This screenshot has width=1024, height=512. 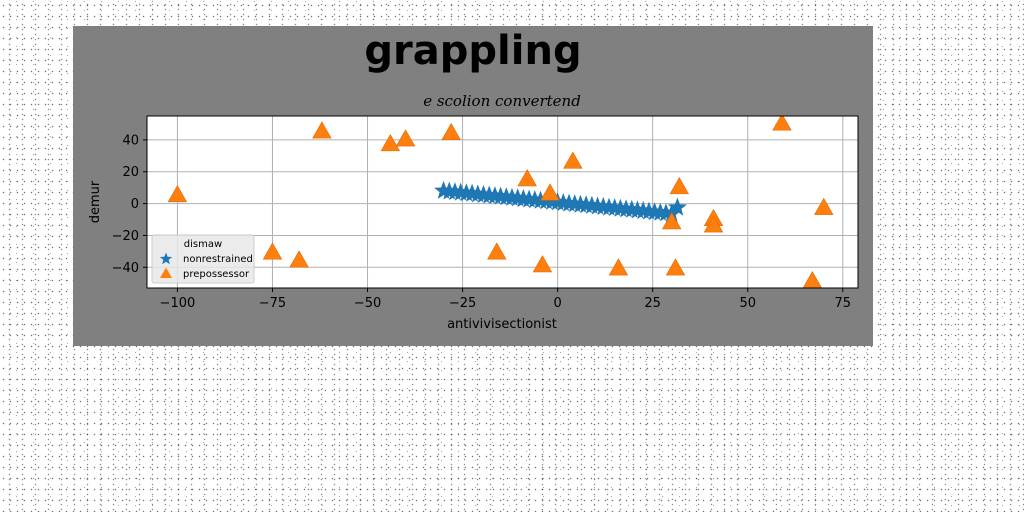 I want to click on legend-marker-prepossessor, so click(x=166, y=273).